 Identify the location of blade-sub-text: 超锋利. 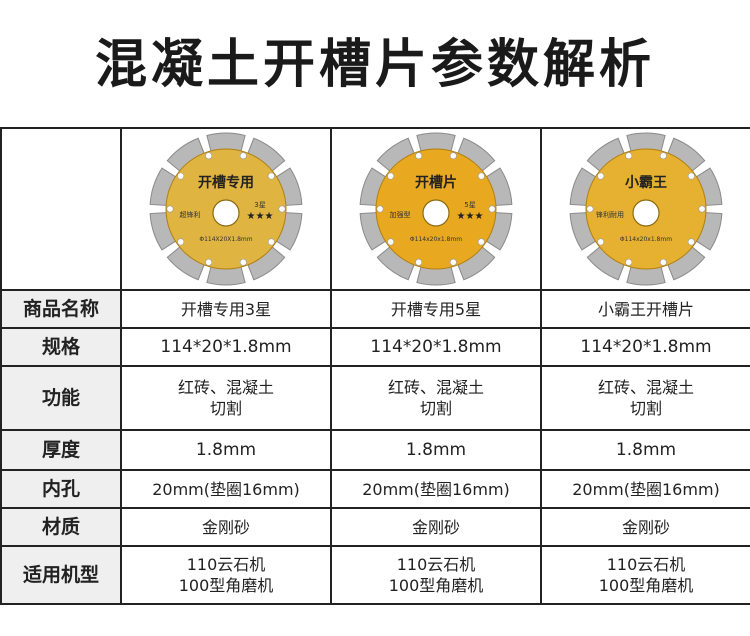
(190, 214).